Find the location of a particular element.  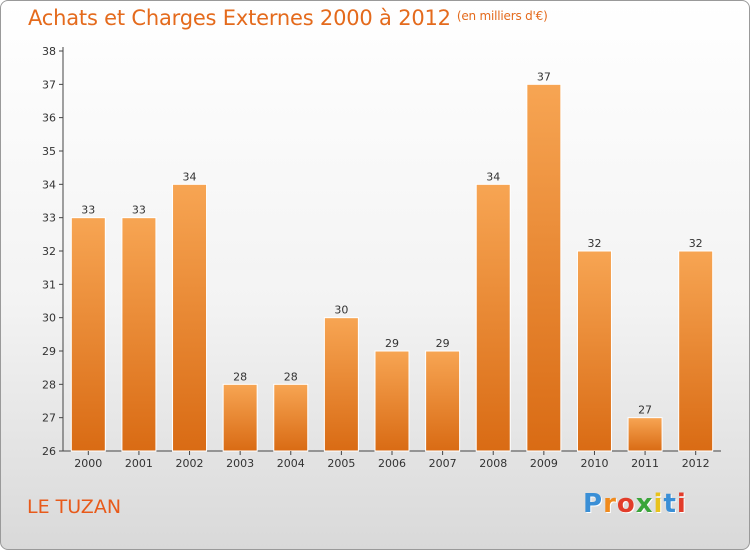

bar-2004 is located at coordinates (291, 417).